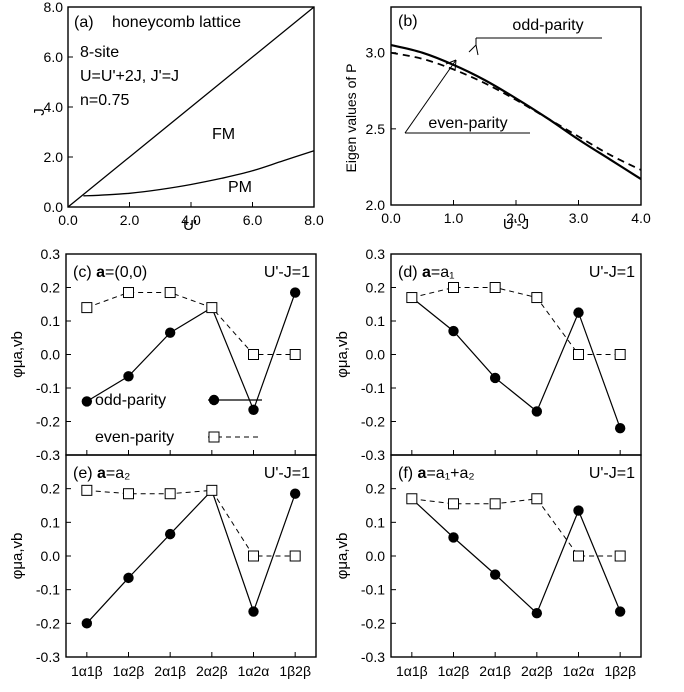 The image size is (684, 692). I want to click on panel-a-xtick-label: 4.0, so click(191, 220).